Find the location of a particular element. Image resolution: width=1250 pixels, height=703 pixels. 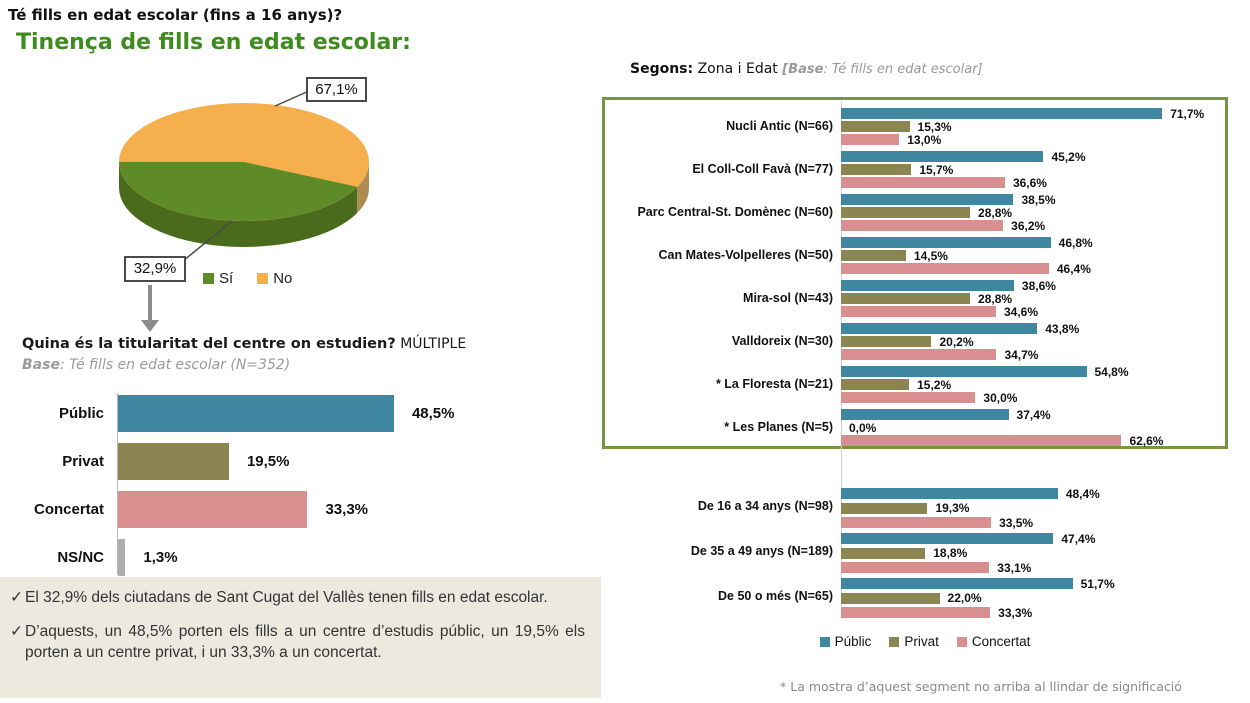

right-legend: Públic Privat Concertat is located at coordinates (925, 641).